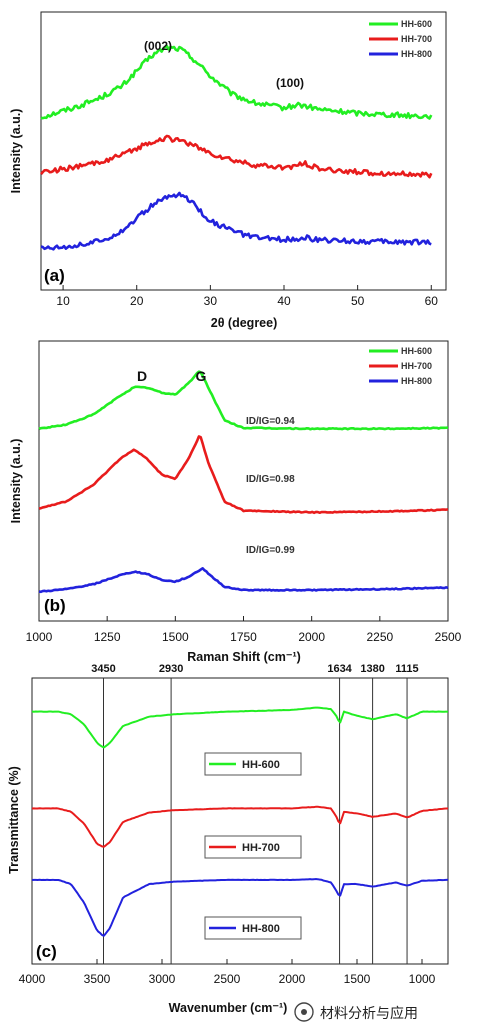  I want to click on legend-c-frame-hh700, so click(253, 847).